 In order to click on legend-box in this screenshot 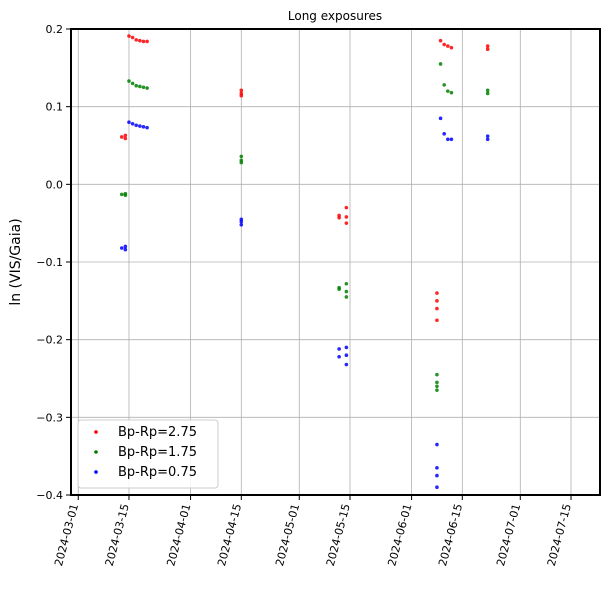, I will do `click(148, 454)`.